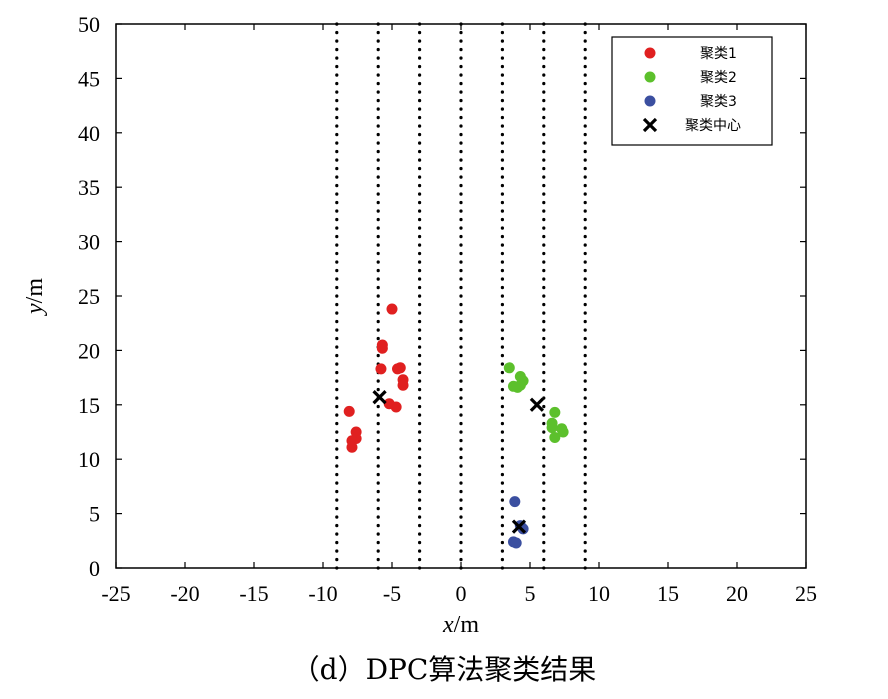 This screenshot has height=699, width=888. Describe the element at coordinates (94, 568) in the screenshot. I see `y-tick-label: 0` at that location.